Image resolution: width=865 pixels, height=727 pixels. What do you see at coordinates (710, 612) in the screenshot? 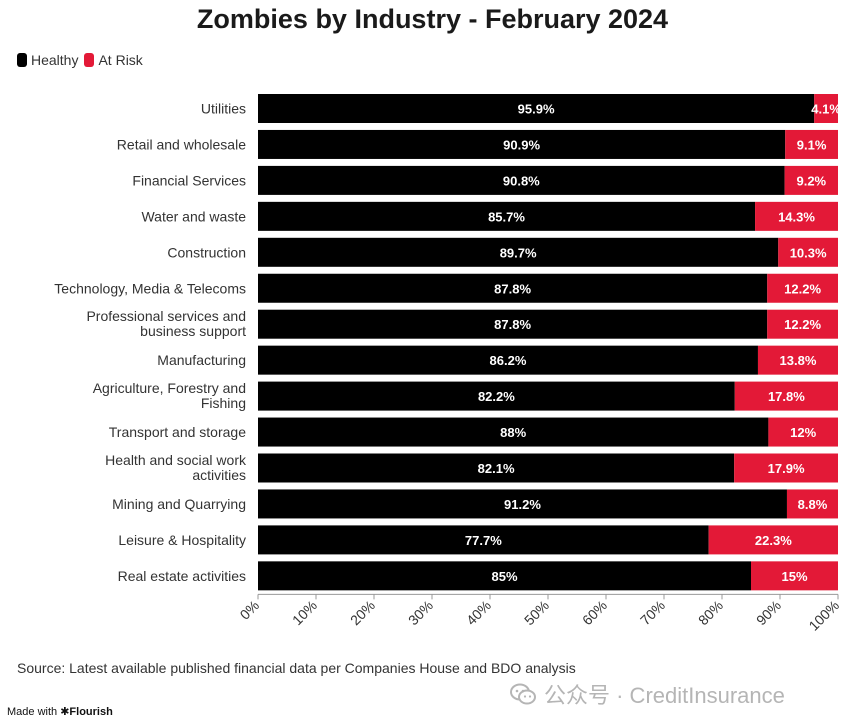
I see `x-tick-label-8: 80%` at bounding box center [710, 612].